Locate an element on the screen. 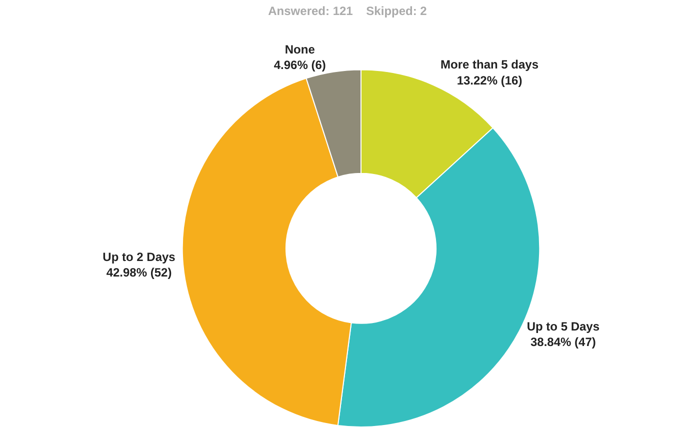  chart-title: Answered: 121 Skipped: 2 is located at coordinates (348, 11).